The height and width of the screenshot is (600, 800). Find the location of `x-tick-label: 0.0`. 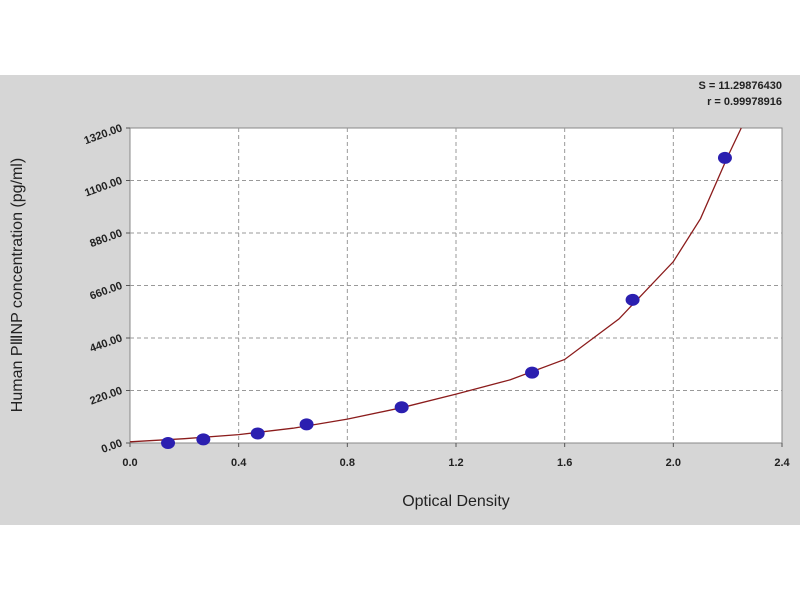

x-tick-label: 0.0 is located at coordinates (129, 463).